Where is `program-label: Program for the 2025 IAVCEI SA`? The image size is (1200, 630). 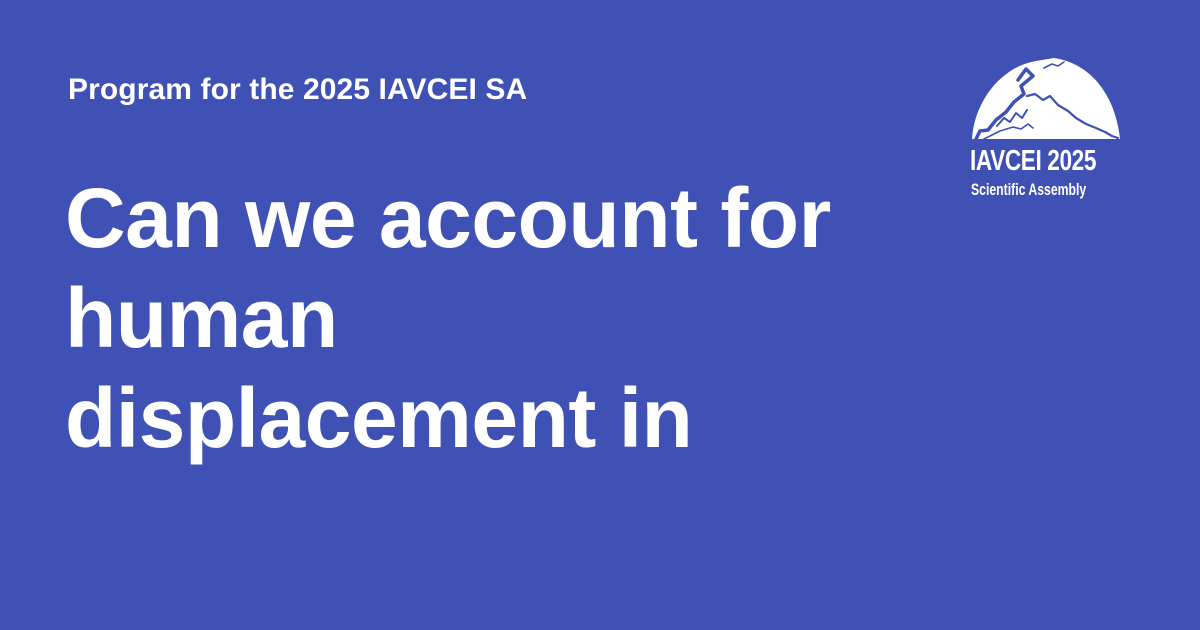
program-label: Program for the 2025 IAVCEI SA is located at coordinates (298, 89).